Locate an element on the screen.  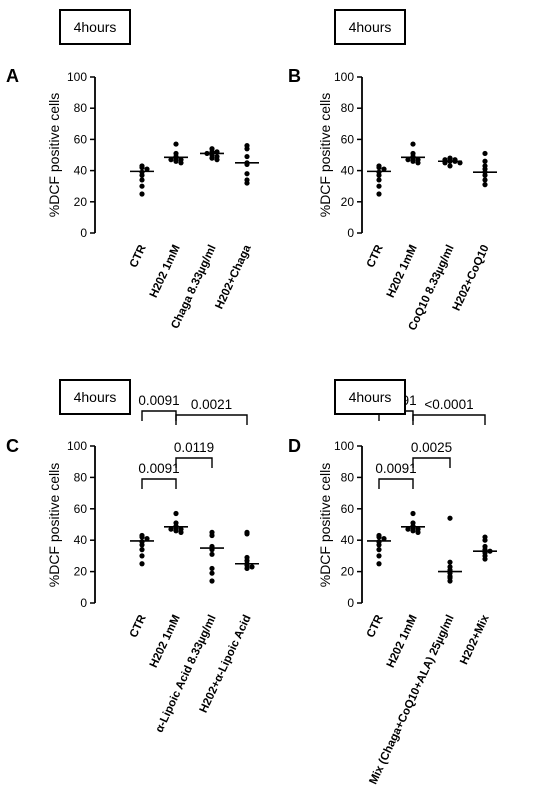
x-category-label: Mix (Chaga+CoQ10+ALA) 25µg/ml is located at coordinates (411, 699).